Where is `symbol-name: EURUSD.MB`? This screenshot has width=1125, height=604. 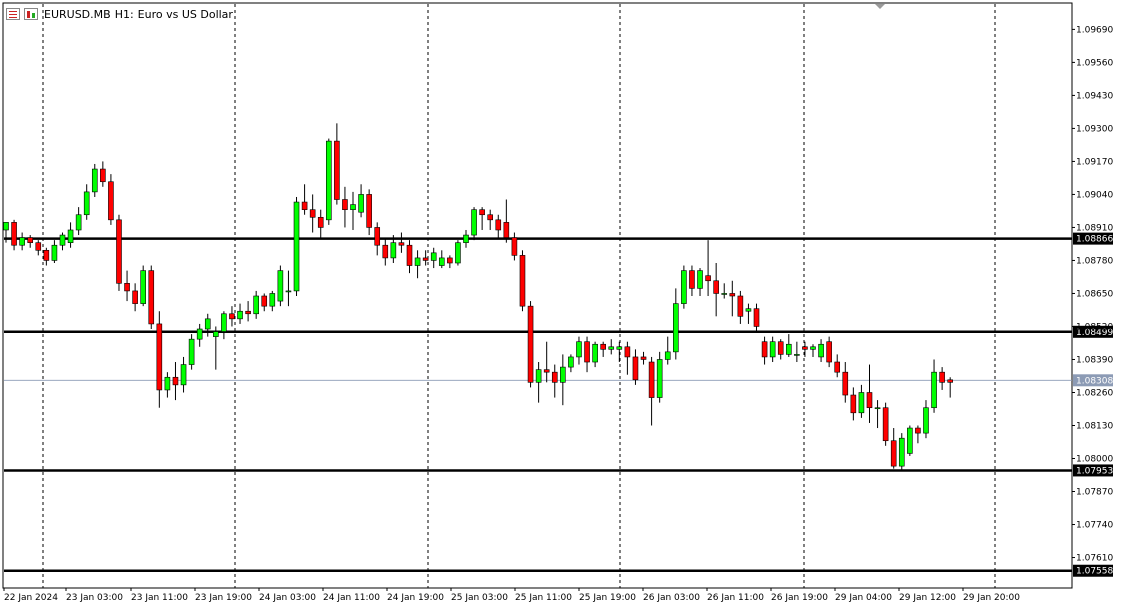
symbol-name: EURUSD.MB is located at coordinates (77, 14).